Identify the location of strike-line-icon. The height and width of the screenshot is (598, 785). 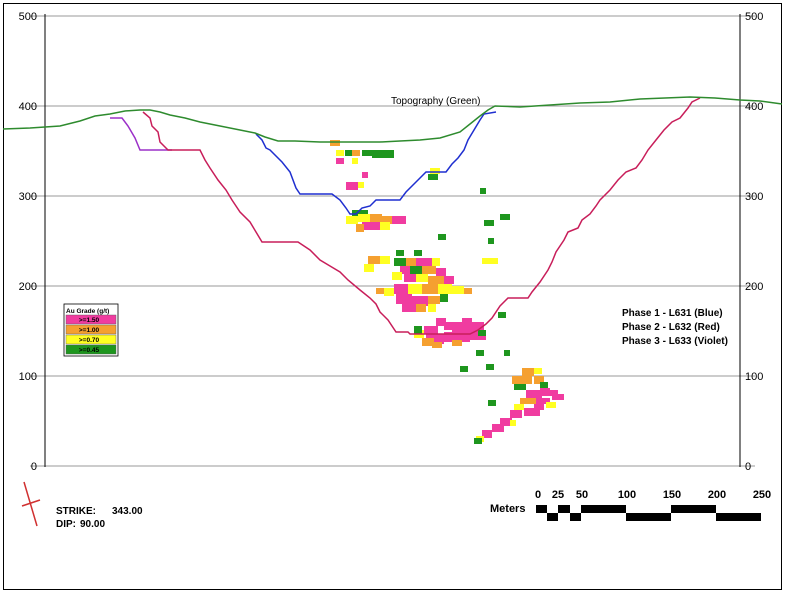
(30, 504).